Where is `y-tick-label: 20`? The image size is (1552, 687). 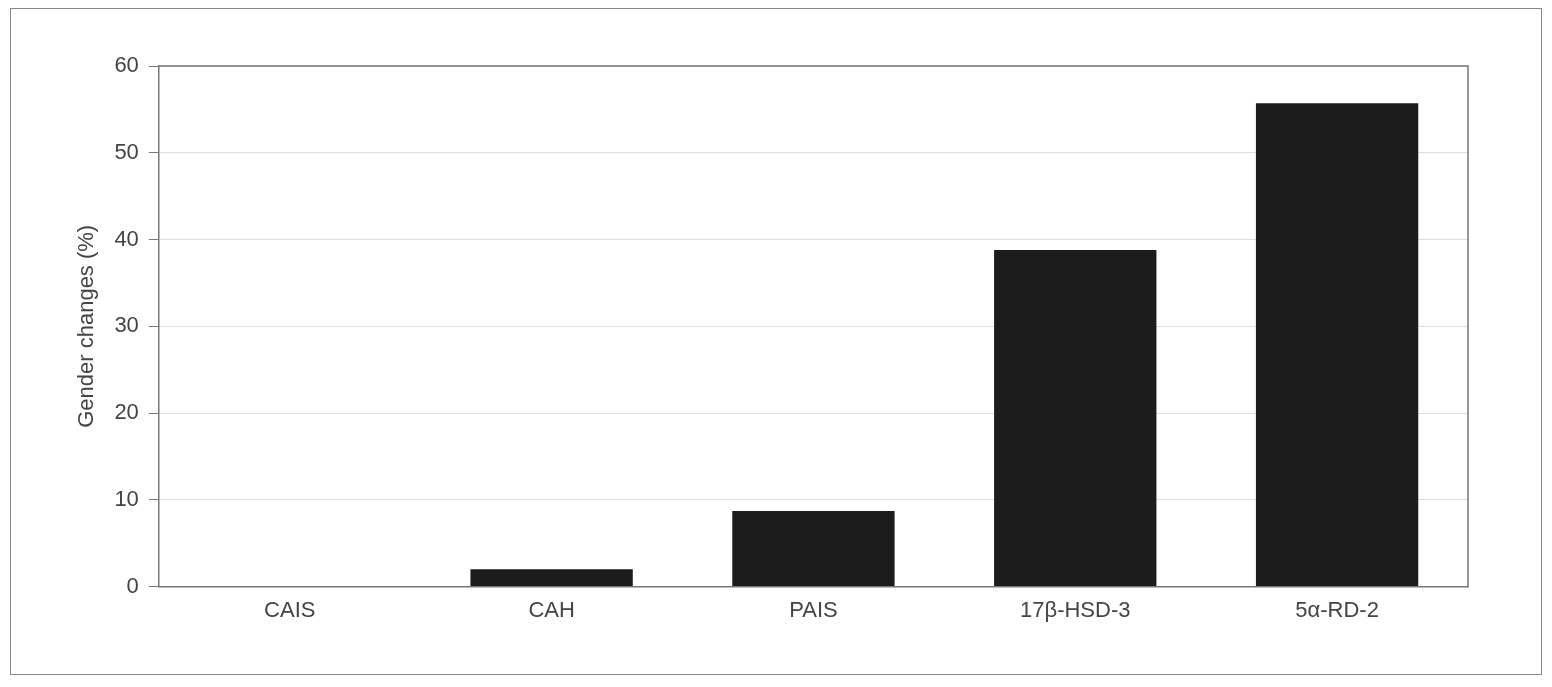 y-tick-label: 20 is located at coordinates (126, 412).